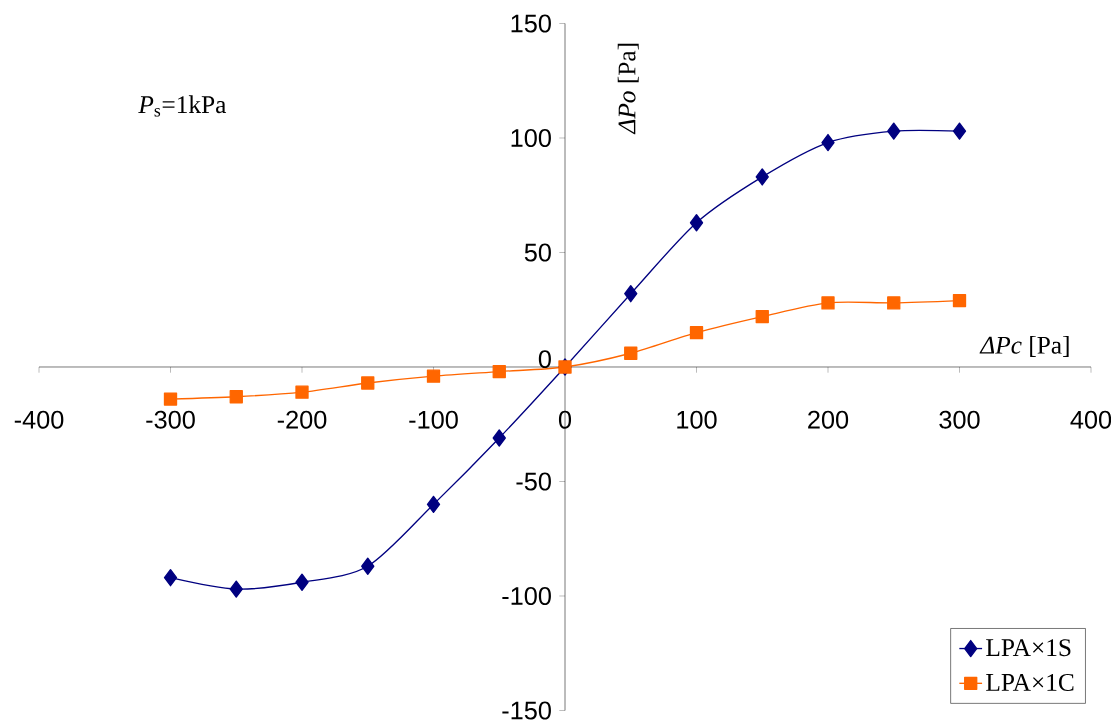 The width and height of the screenshot is (1111, 726). Describe the element at coordinates (302, 419) in the screenshot. I see `x-tick-label: -200` at that location.